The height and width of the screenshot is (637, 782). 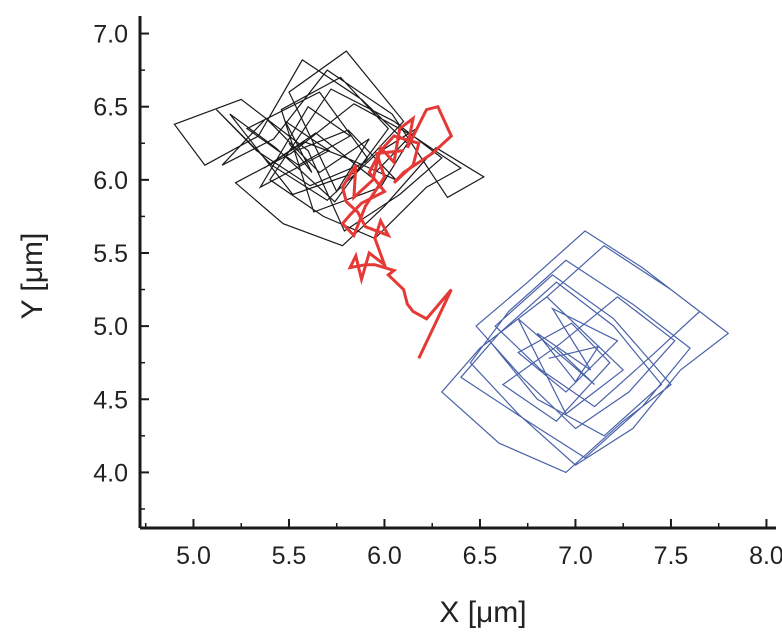 I want to click on y-tick-label: 5.5, so click(x=110, y=254).